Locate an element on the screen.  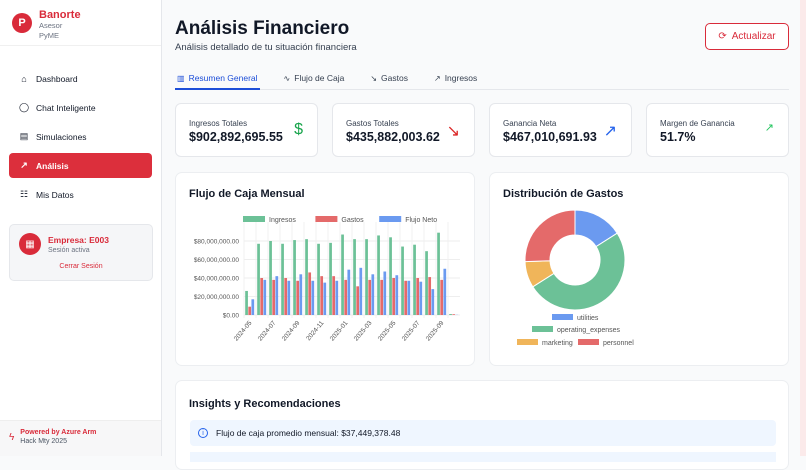
zap-icon: ϟ is located at coordinates (11, 440).